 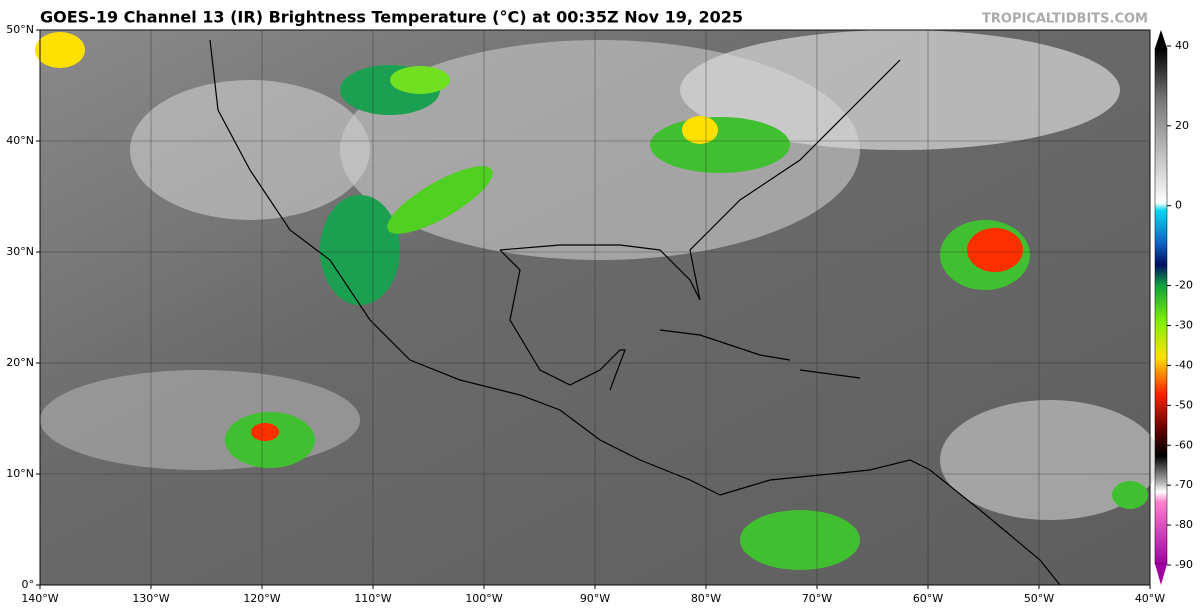 I want to click on colorbar-tick-label: -50, so click(x=1184, y=404).